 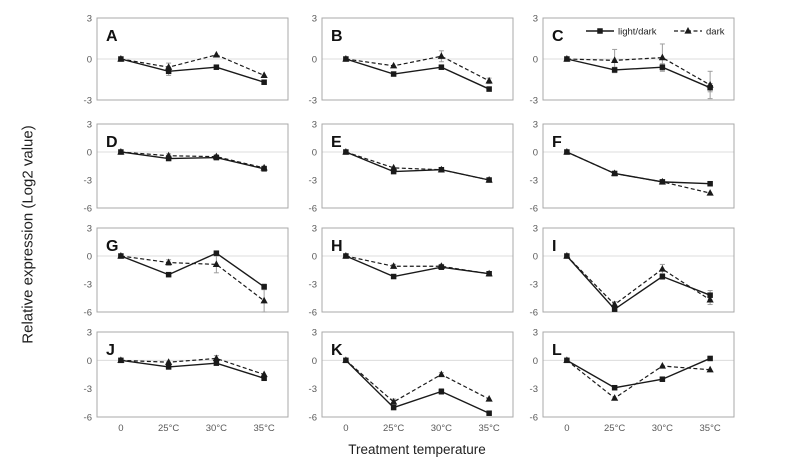 I want to click on panel-G: 3 0 -3 -6 G, so click(x=186, y=271).